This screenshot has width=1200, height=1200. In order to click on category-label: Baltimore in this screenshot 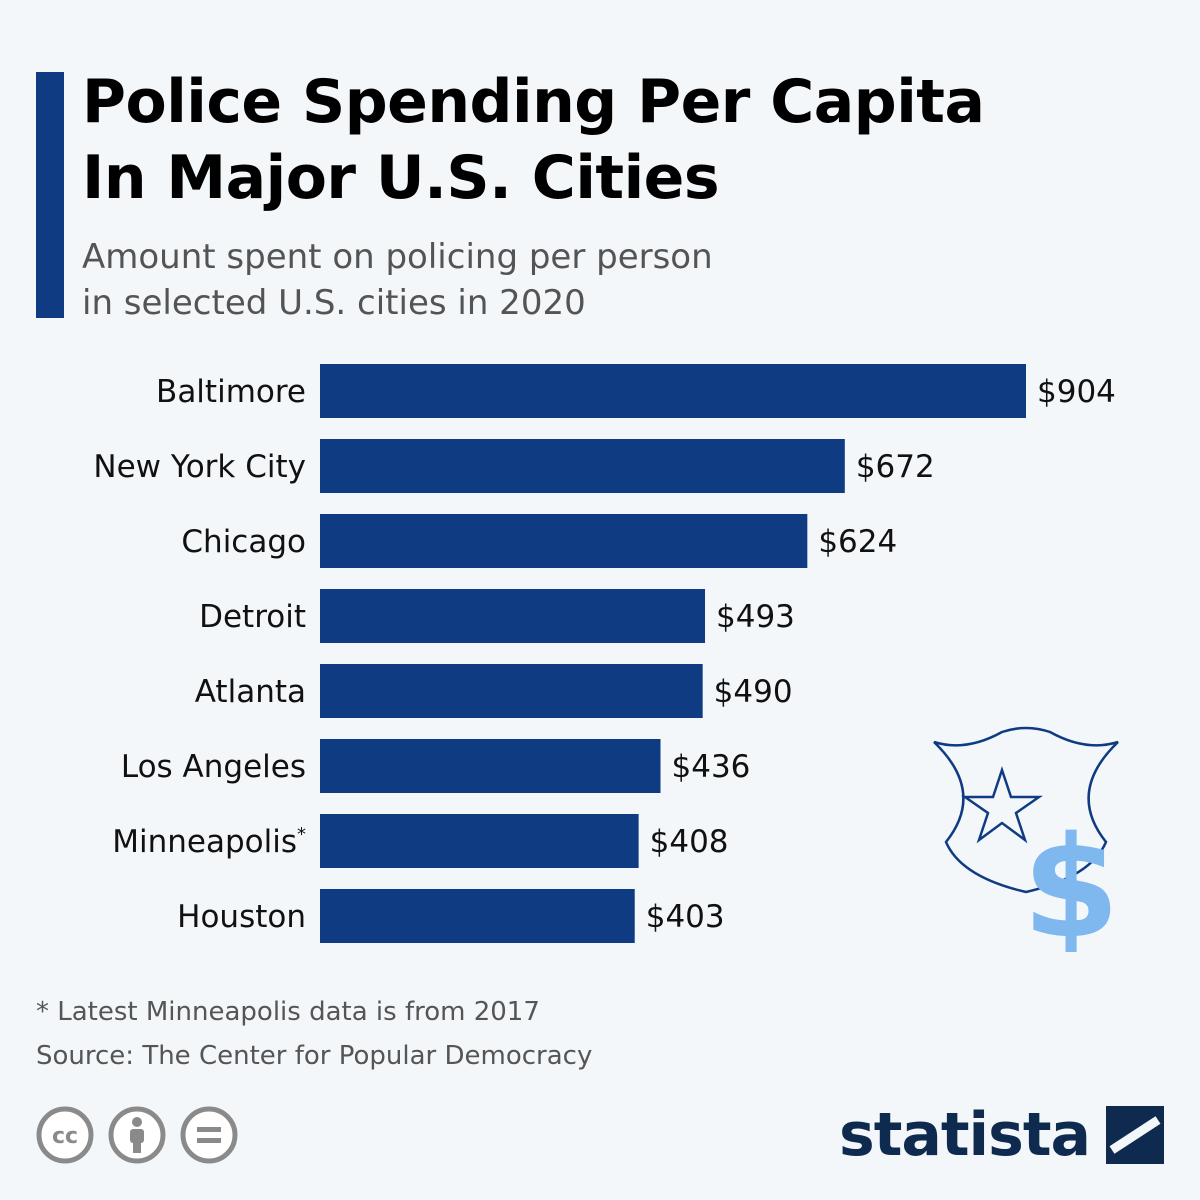, I will do `click(231, 392)`.